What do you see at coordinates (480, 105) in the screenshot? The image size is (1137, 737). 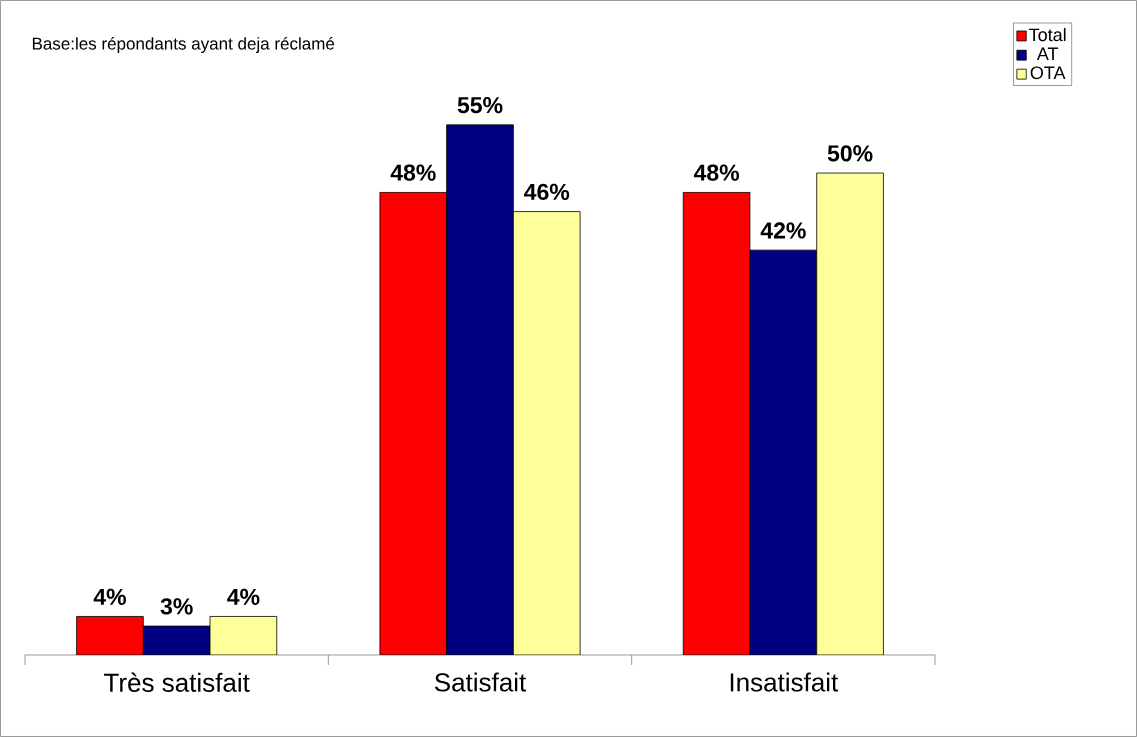 I see `data-label: 55%` at bounding box center [480, 105].